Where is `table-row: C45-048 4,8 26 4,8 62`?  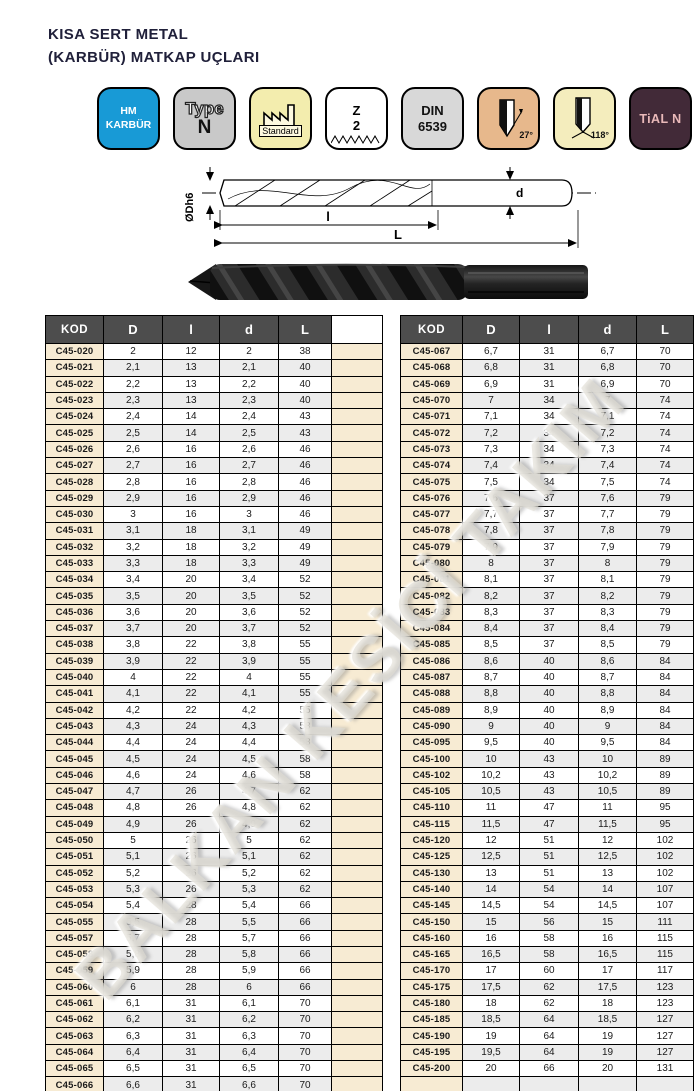 table-row: C45-048 4,8 26 4,8 62 is located at coordinates (214, 808).